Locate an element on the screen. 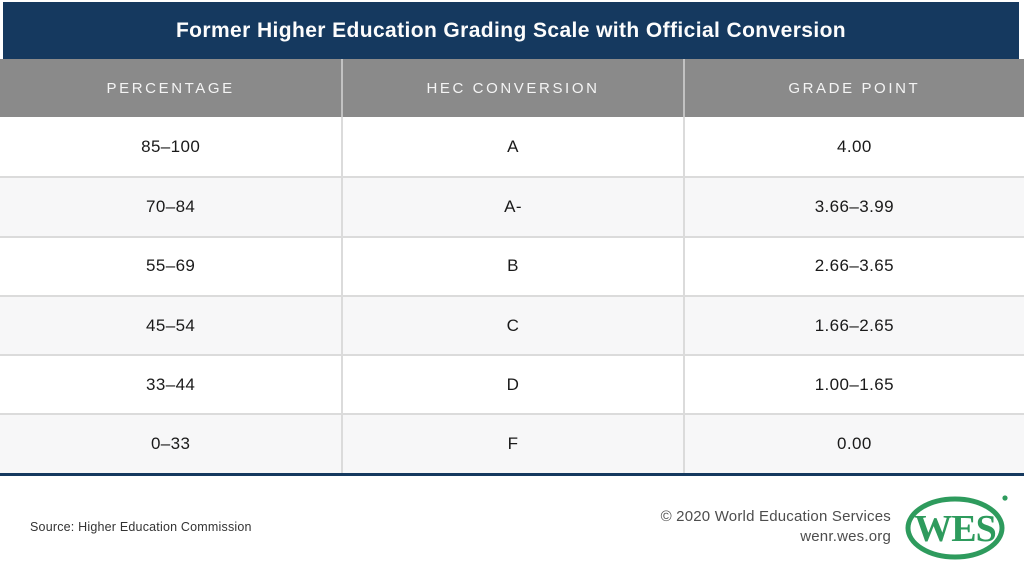 Image resolution: width=1024 pixels, height=580 pixels. website-url: wenr.wes.org is located at coordinates (845, 536).